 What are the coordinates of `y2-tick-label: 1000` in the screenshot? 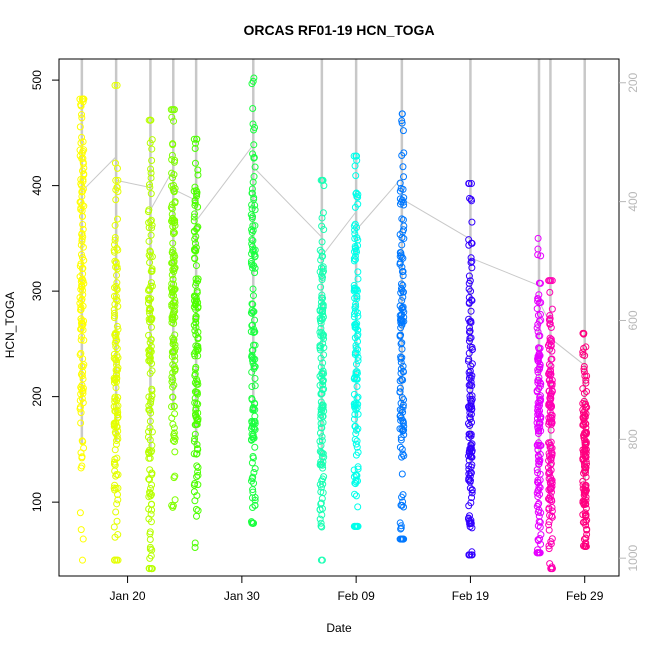 It's located at (633, 558).